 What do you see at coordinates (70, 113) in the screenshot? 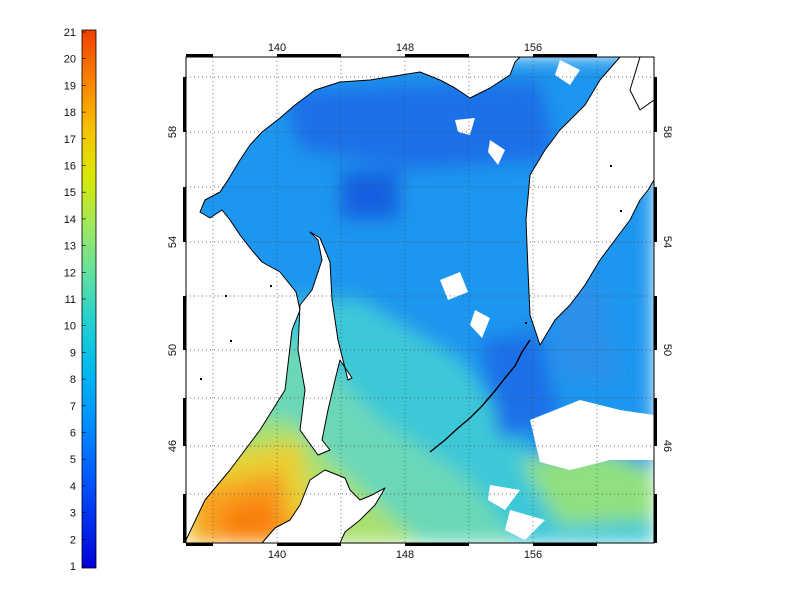
I see `colorbar-tick-label: 18` at bounding box center [70, 113].